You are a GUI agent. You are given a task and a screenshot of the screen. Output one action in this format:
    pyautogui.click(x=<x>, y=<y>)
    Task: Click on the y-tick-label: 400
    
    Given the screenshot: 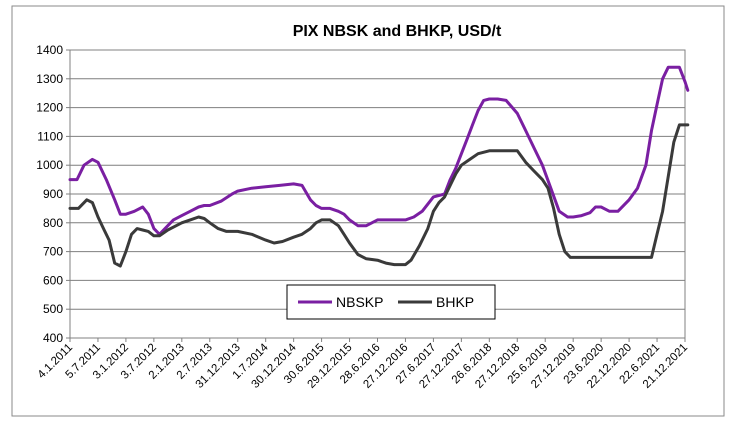 What is the action you would take?
    pyautogui.click(x=53, y=338)
    